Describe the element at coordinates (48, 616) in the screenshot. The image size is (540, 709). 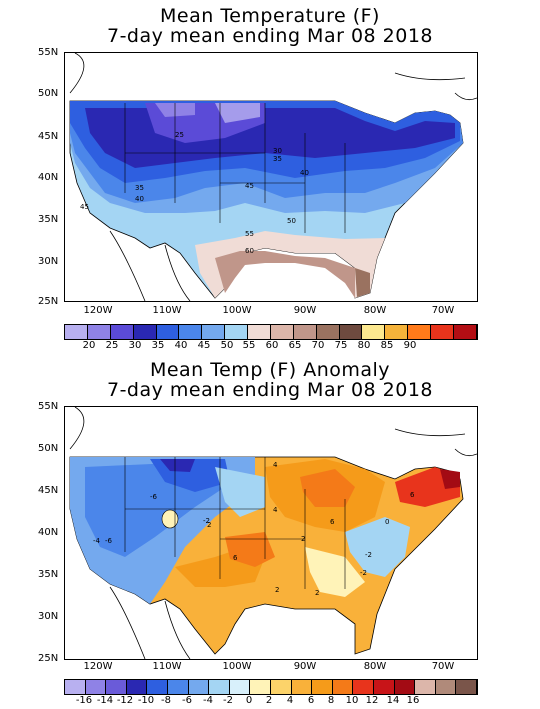
I see `lat-label: 30N` at that location.